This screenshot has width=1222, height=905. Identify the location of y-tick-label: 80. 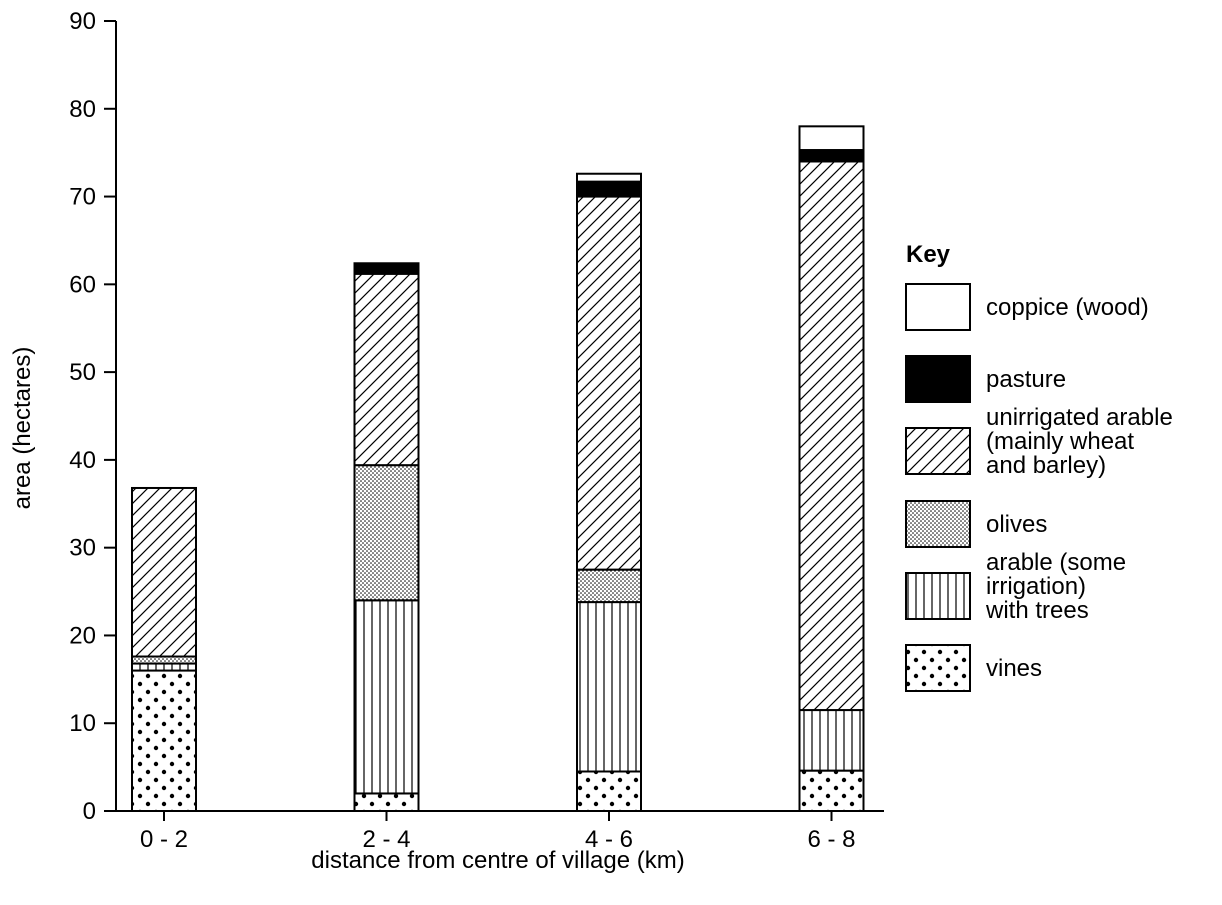
(82, 109).